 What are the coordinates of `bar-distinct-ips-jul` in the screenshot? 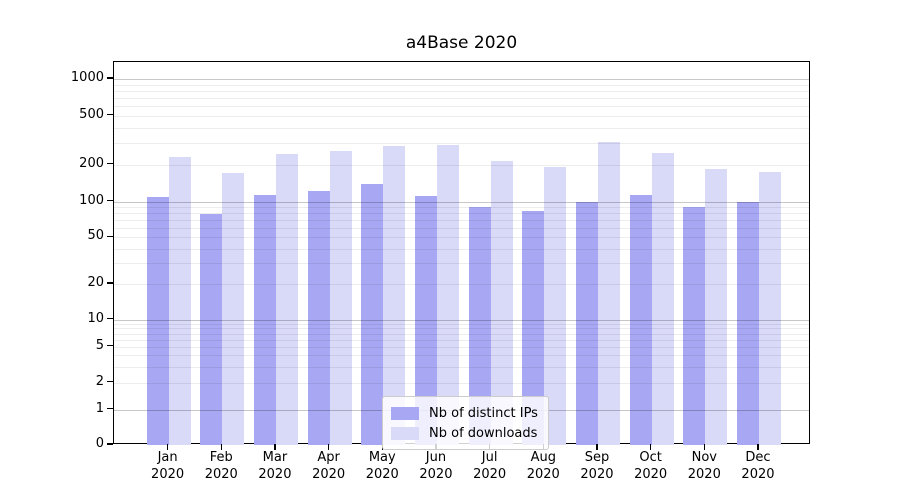 It's located at (479, 325).